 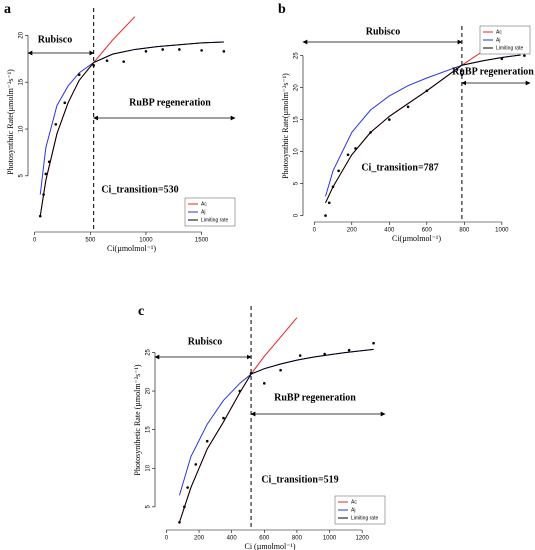 What do you see at coordinates (90, 241) in the screenshot?
I see `x-tick-label: 500` at bounding box center [90, 241].